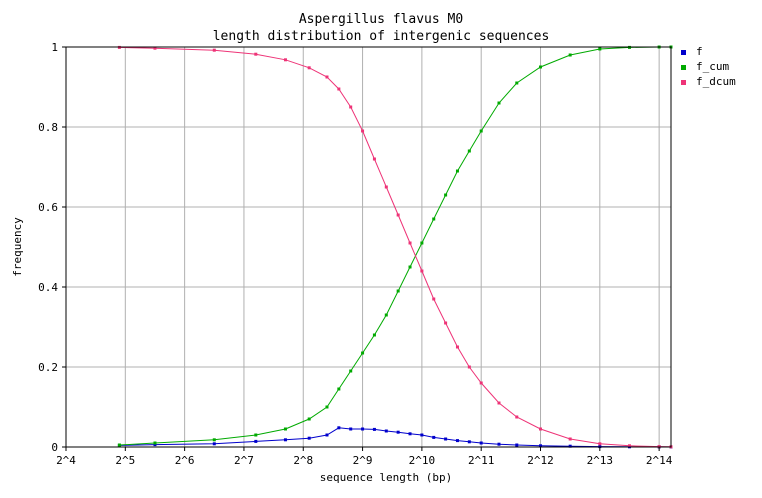  Describe the element at coordinates (481, 460) in the screenshot. I see `x-tick-label: 2^11` at that location.